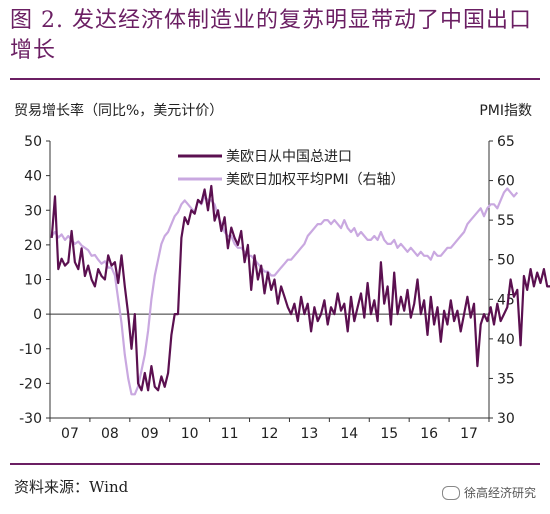 The height and width of the screenshot is (514, 550). What do you see at coordinates (33, 177) in the screenshot?
I see `y-tick-label-left: 40` at bounding box center [33, 177].